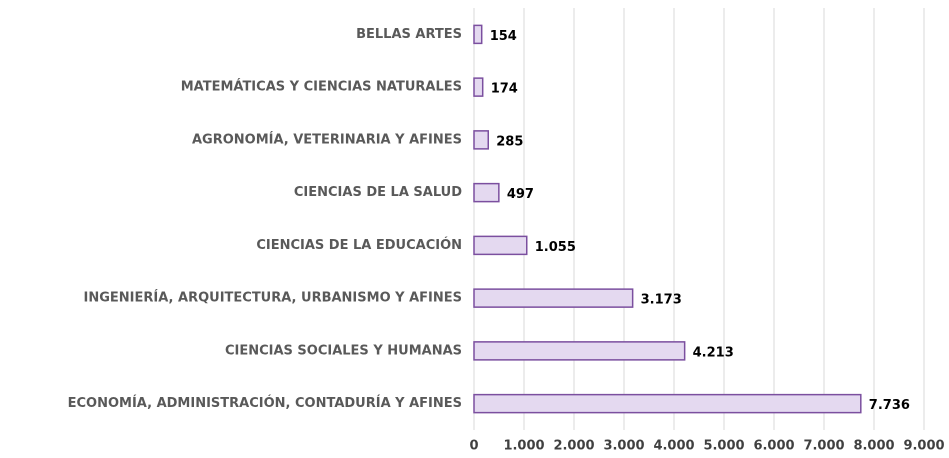 The width and height of the screenshot is (949, 458). What do you see at coordinates (573, 446) in the screenshot?
I see `x-tick-label: 2.000` at bounding box center [573, 446].